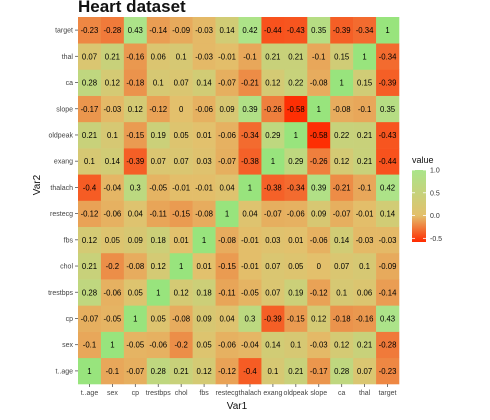  Describe the element at coordinates (61, 188) in the screenshot. I see `y-tick-label: thalach` at that location.